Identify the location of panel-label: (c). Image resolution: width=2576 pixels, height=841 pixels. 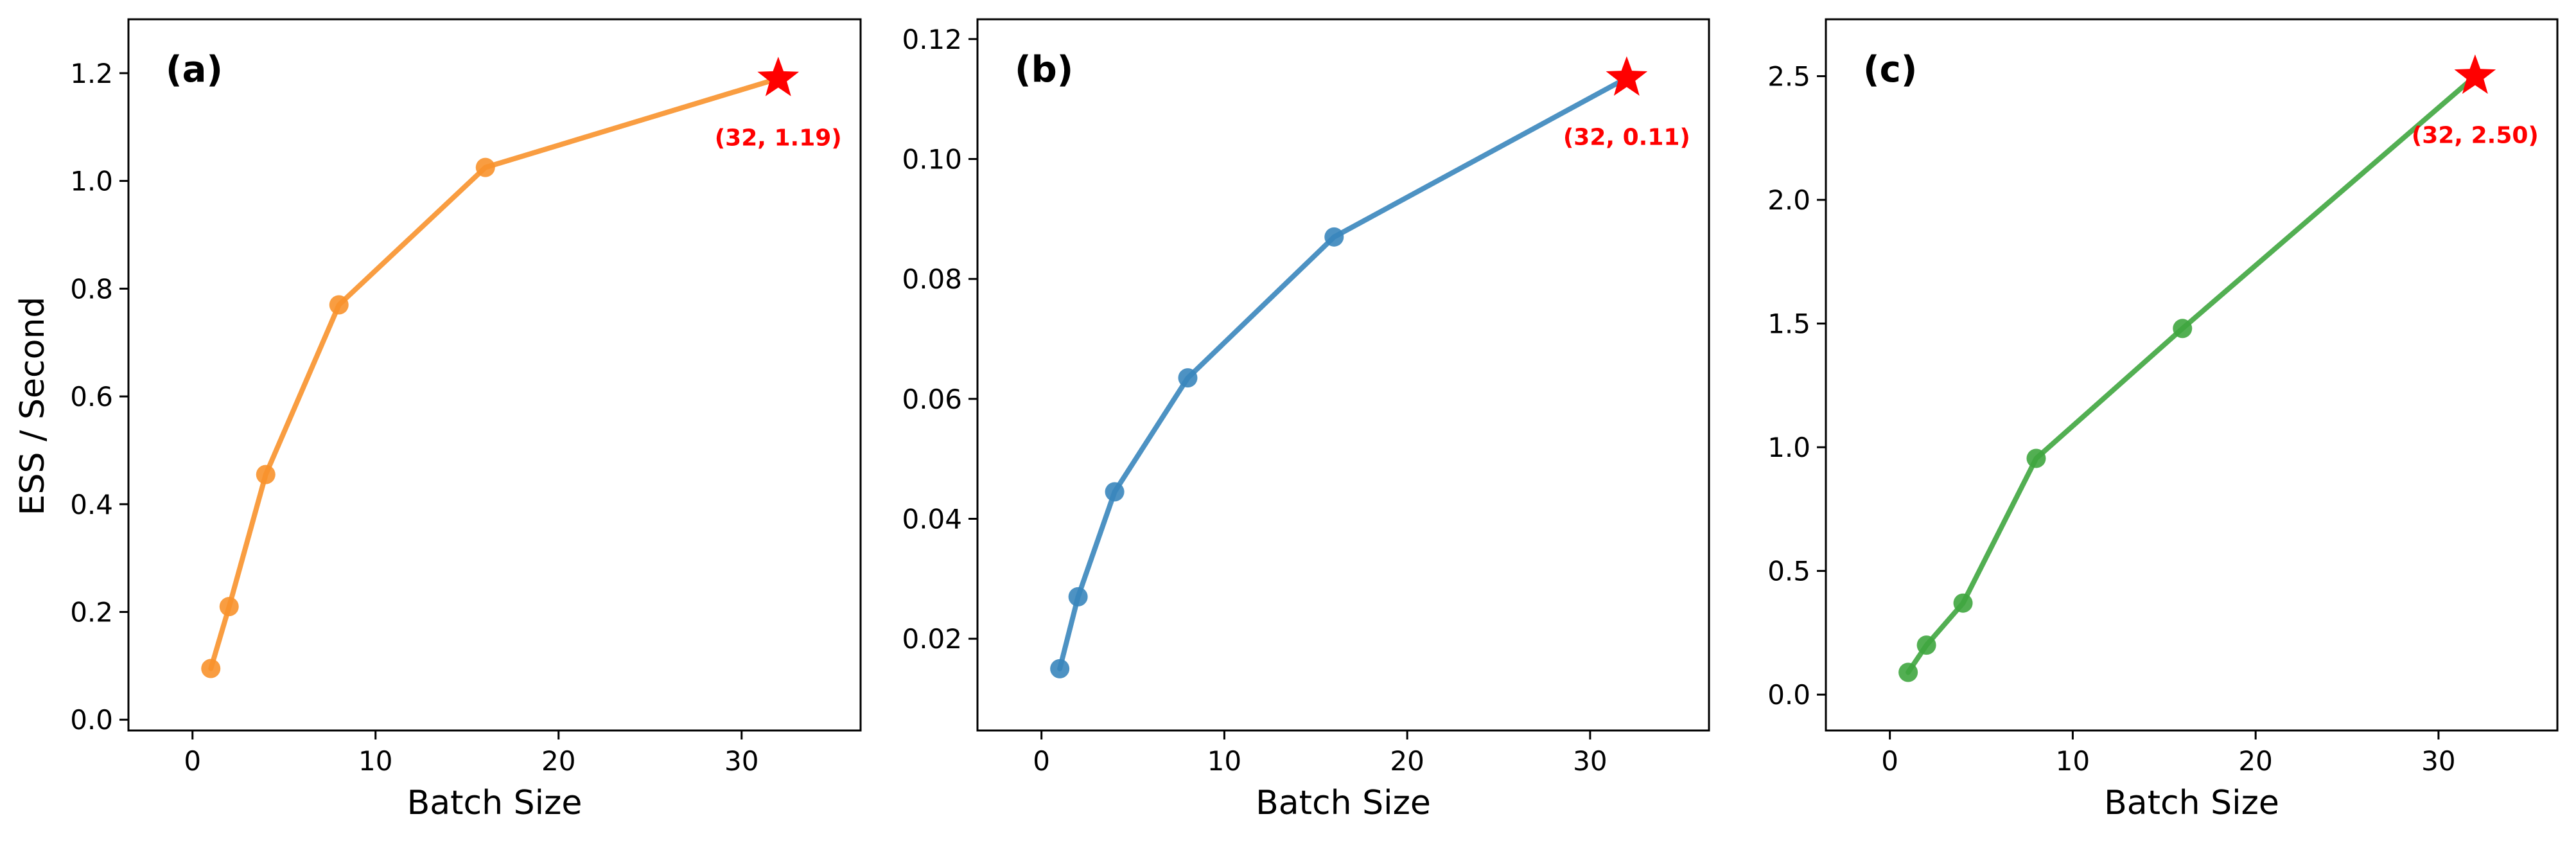
(1890, 70).